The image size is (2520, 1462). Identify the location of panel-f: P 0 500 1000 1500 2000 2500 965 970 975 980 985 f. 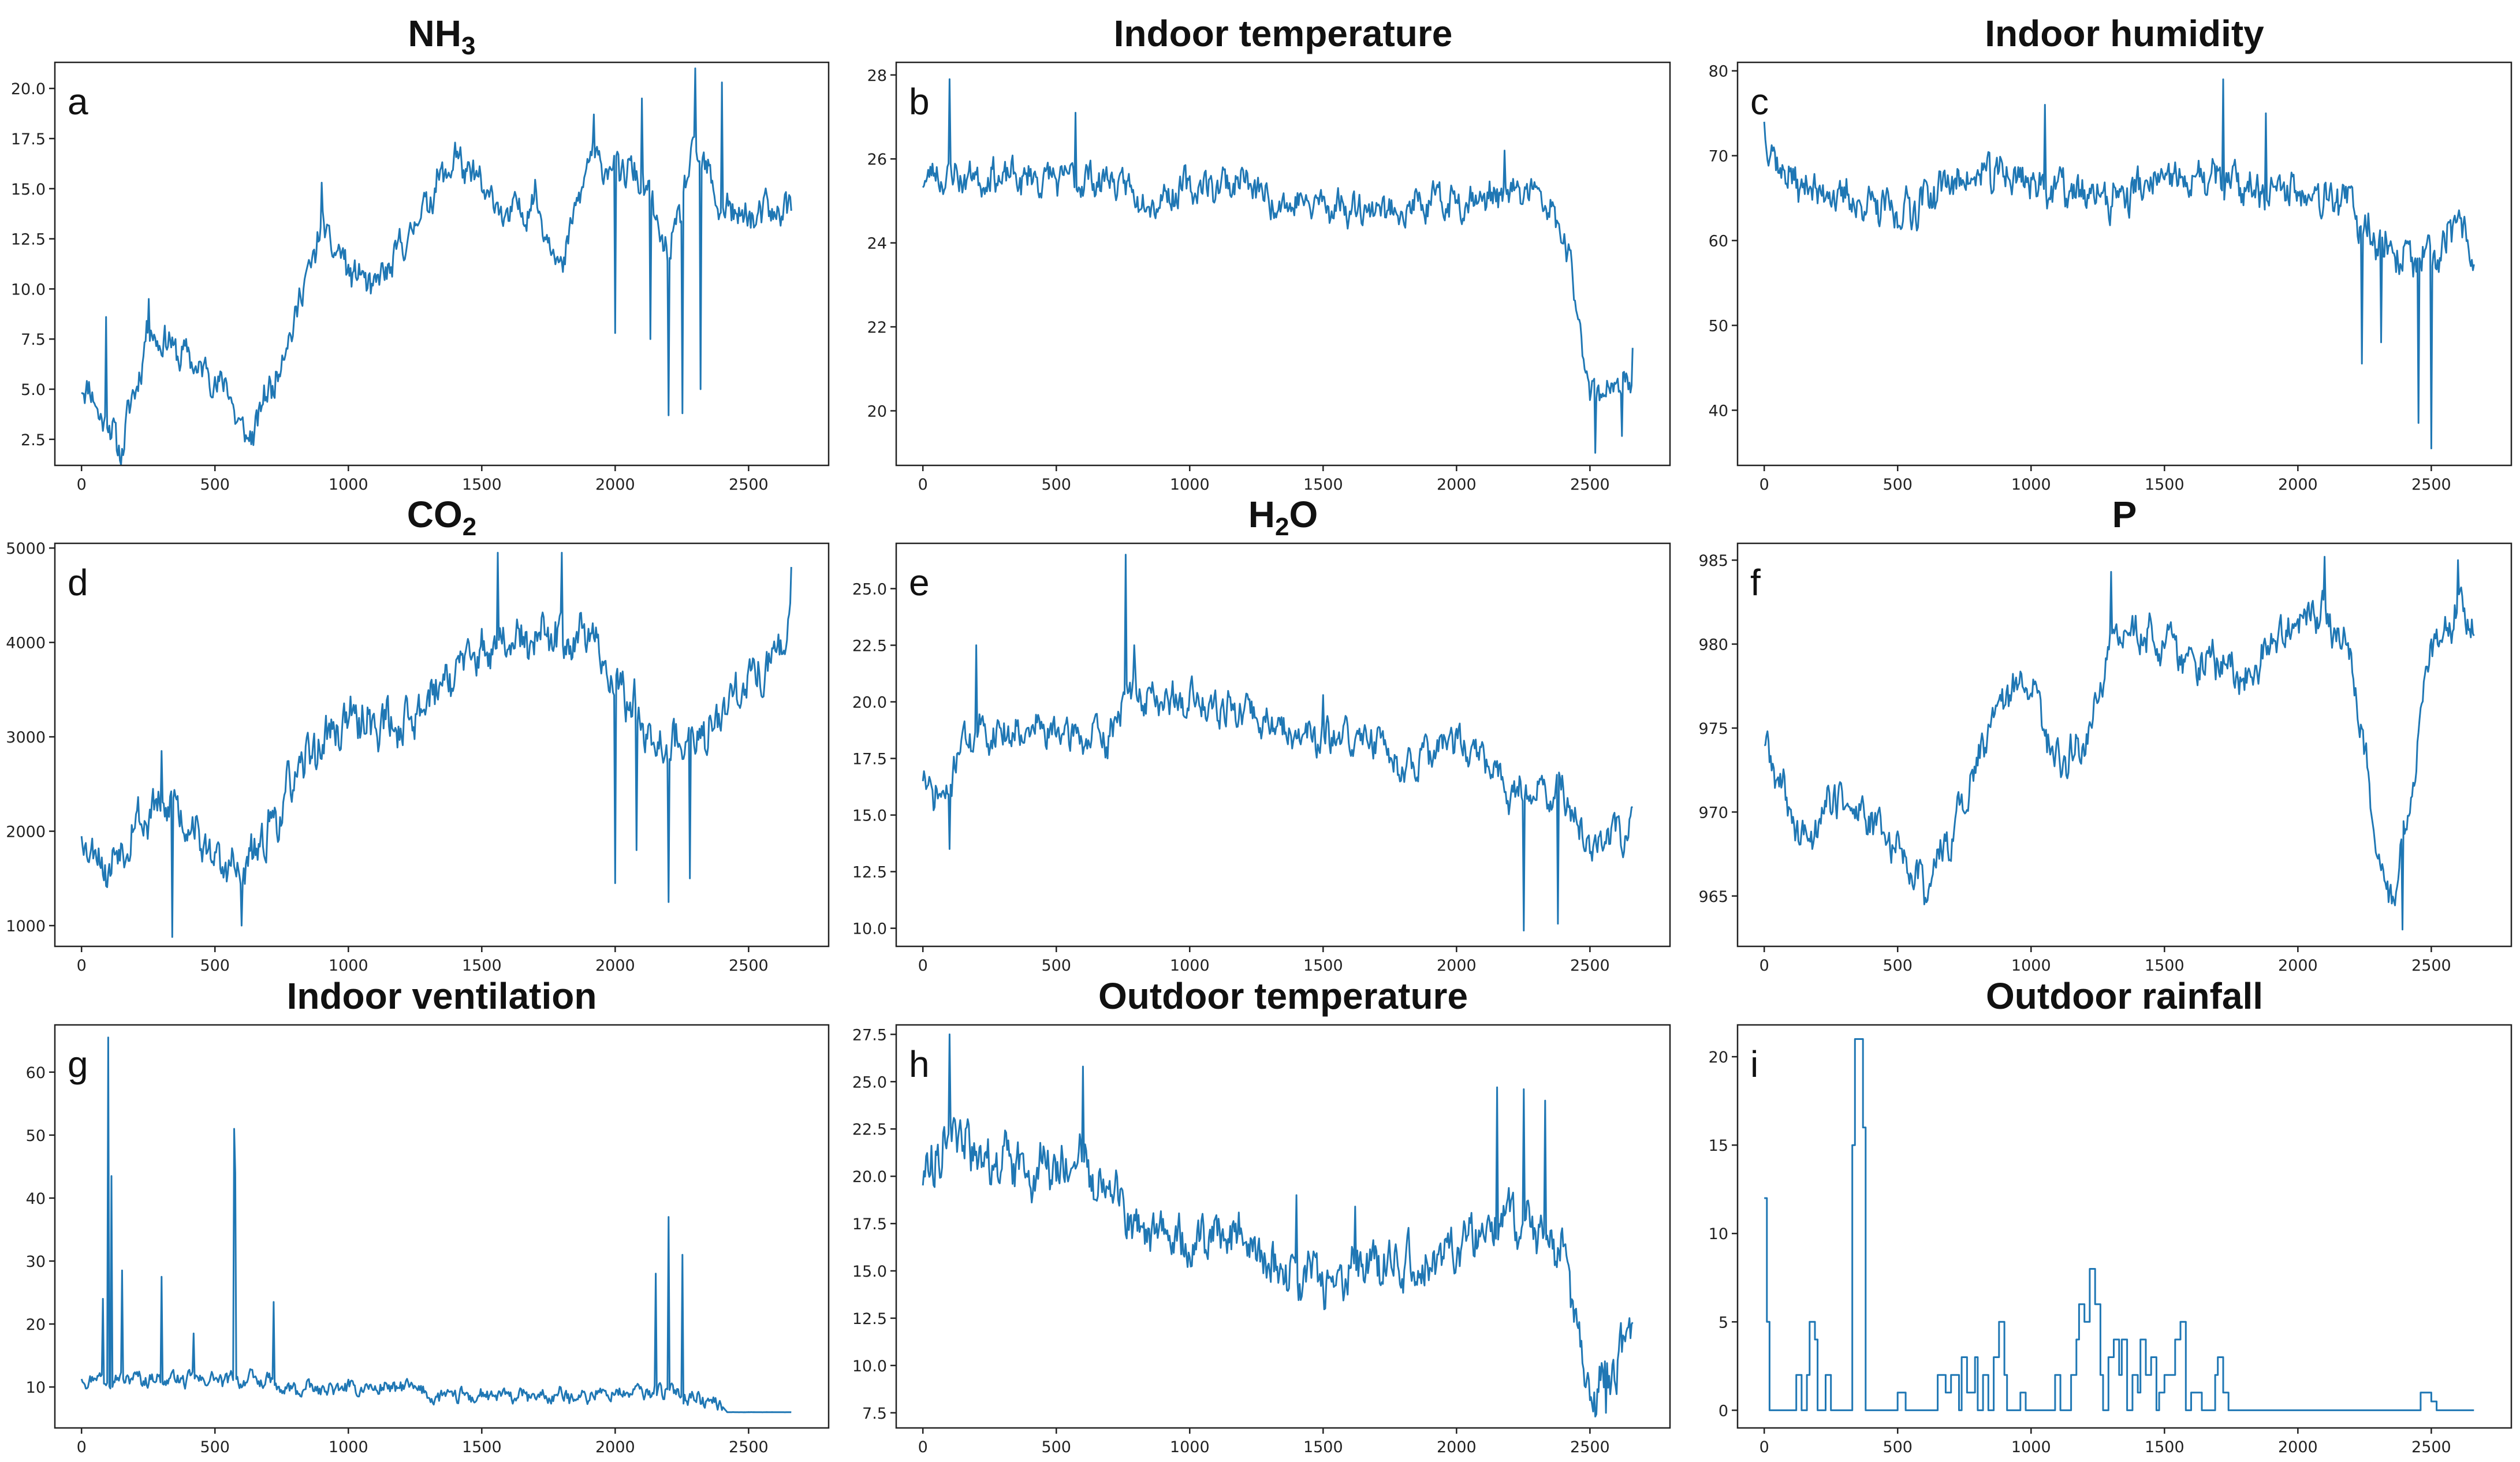
(2105, 734).